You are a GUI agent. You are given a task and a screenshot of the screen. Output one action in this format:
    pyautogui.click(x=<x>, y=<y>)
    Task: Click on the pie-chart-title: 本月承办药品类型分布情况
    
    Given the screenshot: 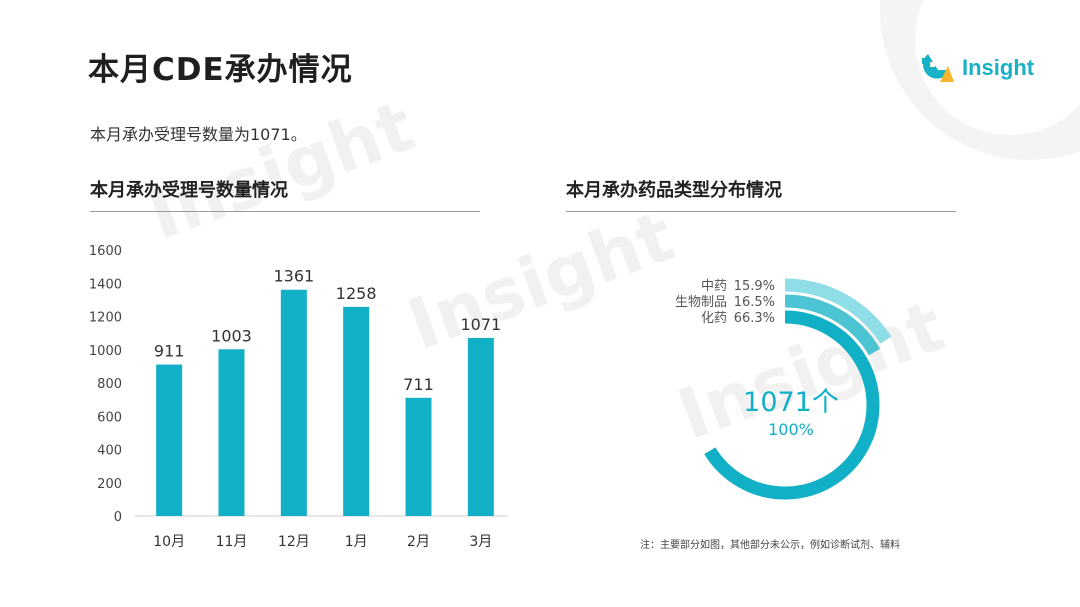 What is the action you would take?
    pyautogui.click(x=674, y=190)
    